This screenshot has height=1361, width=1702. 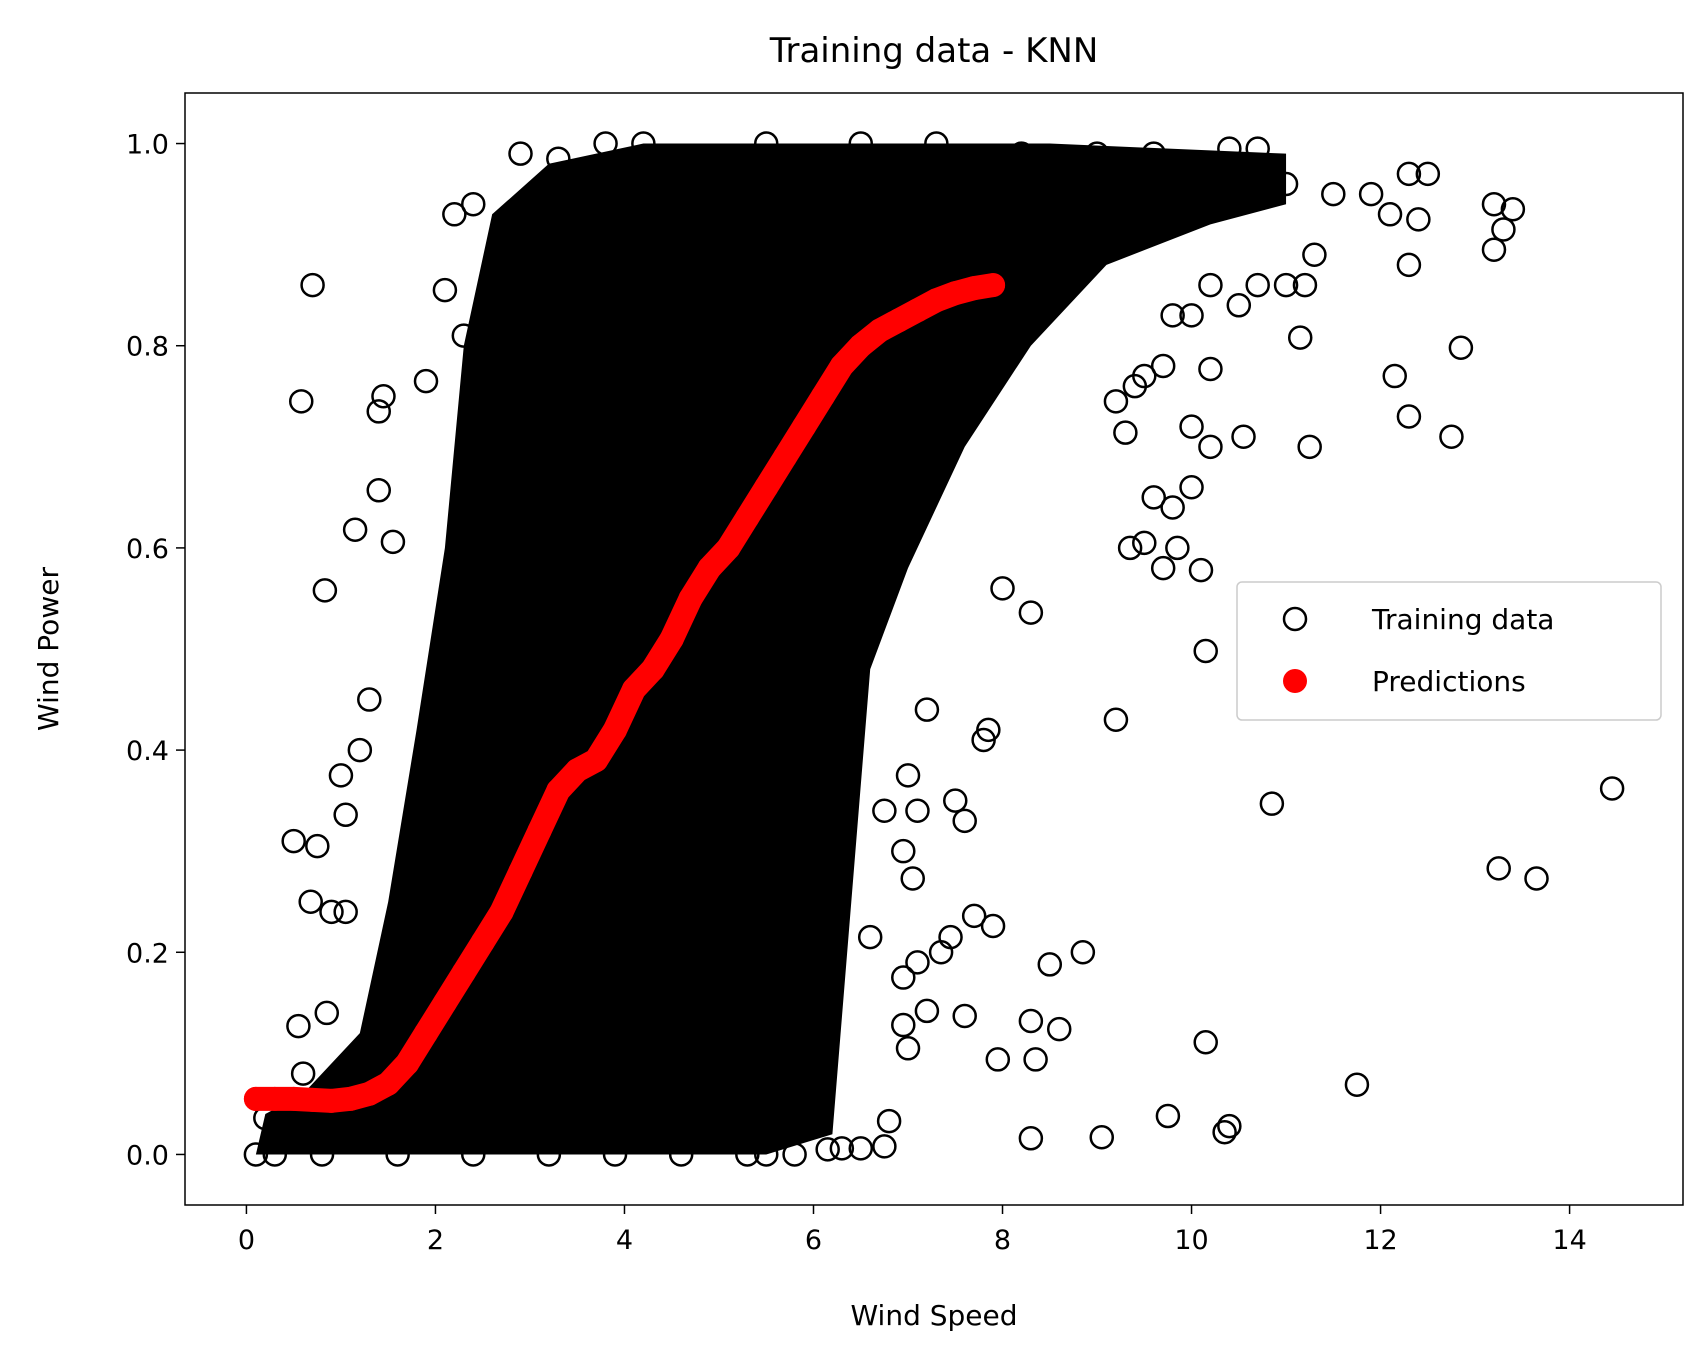 I want to click on legend-label-predictions: Predictions, so click(x=1449, y=681).